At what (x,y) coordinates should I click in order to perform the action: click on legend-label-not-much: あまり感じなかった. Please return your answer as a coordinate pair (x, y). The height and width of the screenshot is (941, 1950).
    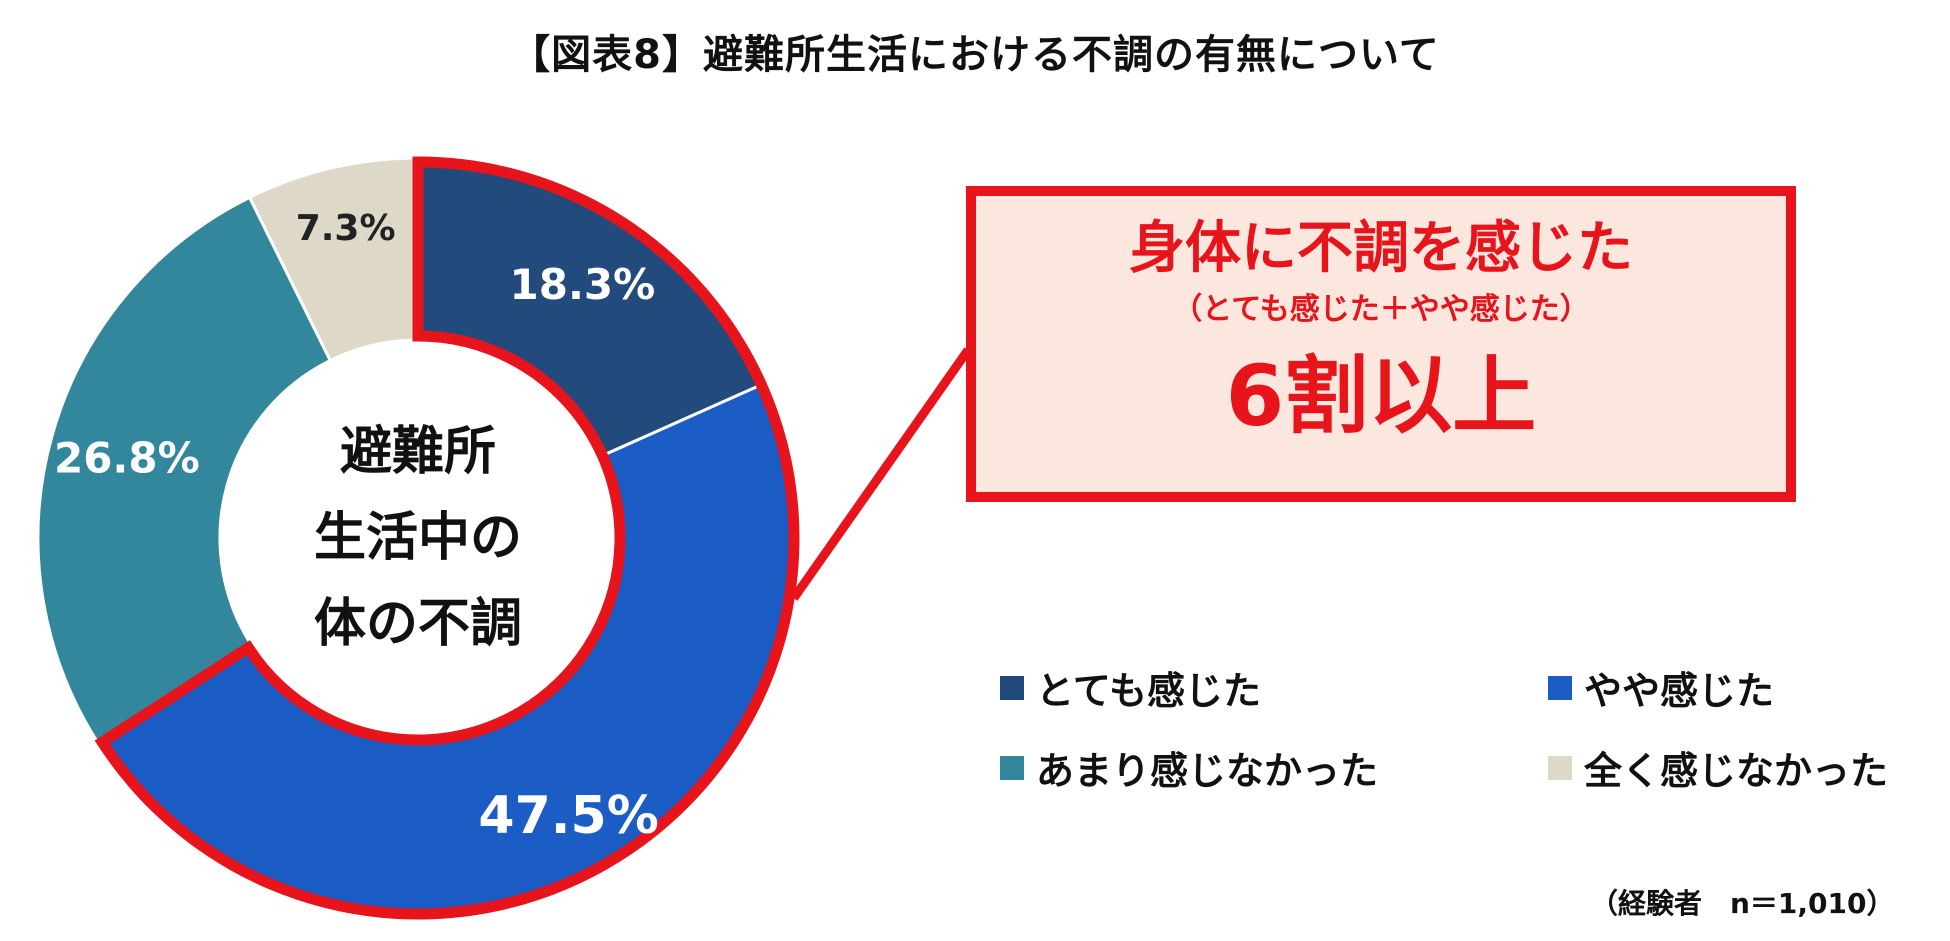
    Looking at the image, I should click on (1207, 771).